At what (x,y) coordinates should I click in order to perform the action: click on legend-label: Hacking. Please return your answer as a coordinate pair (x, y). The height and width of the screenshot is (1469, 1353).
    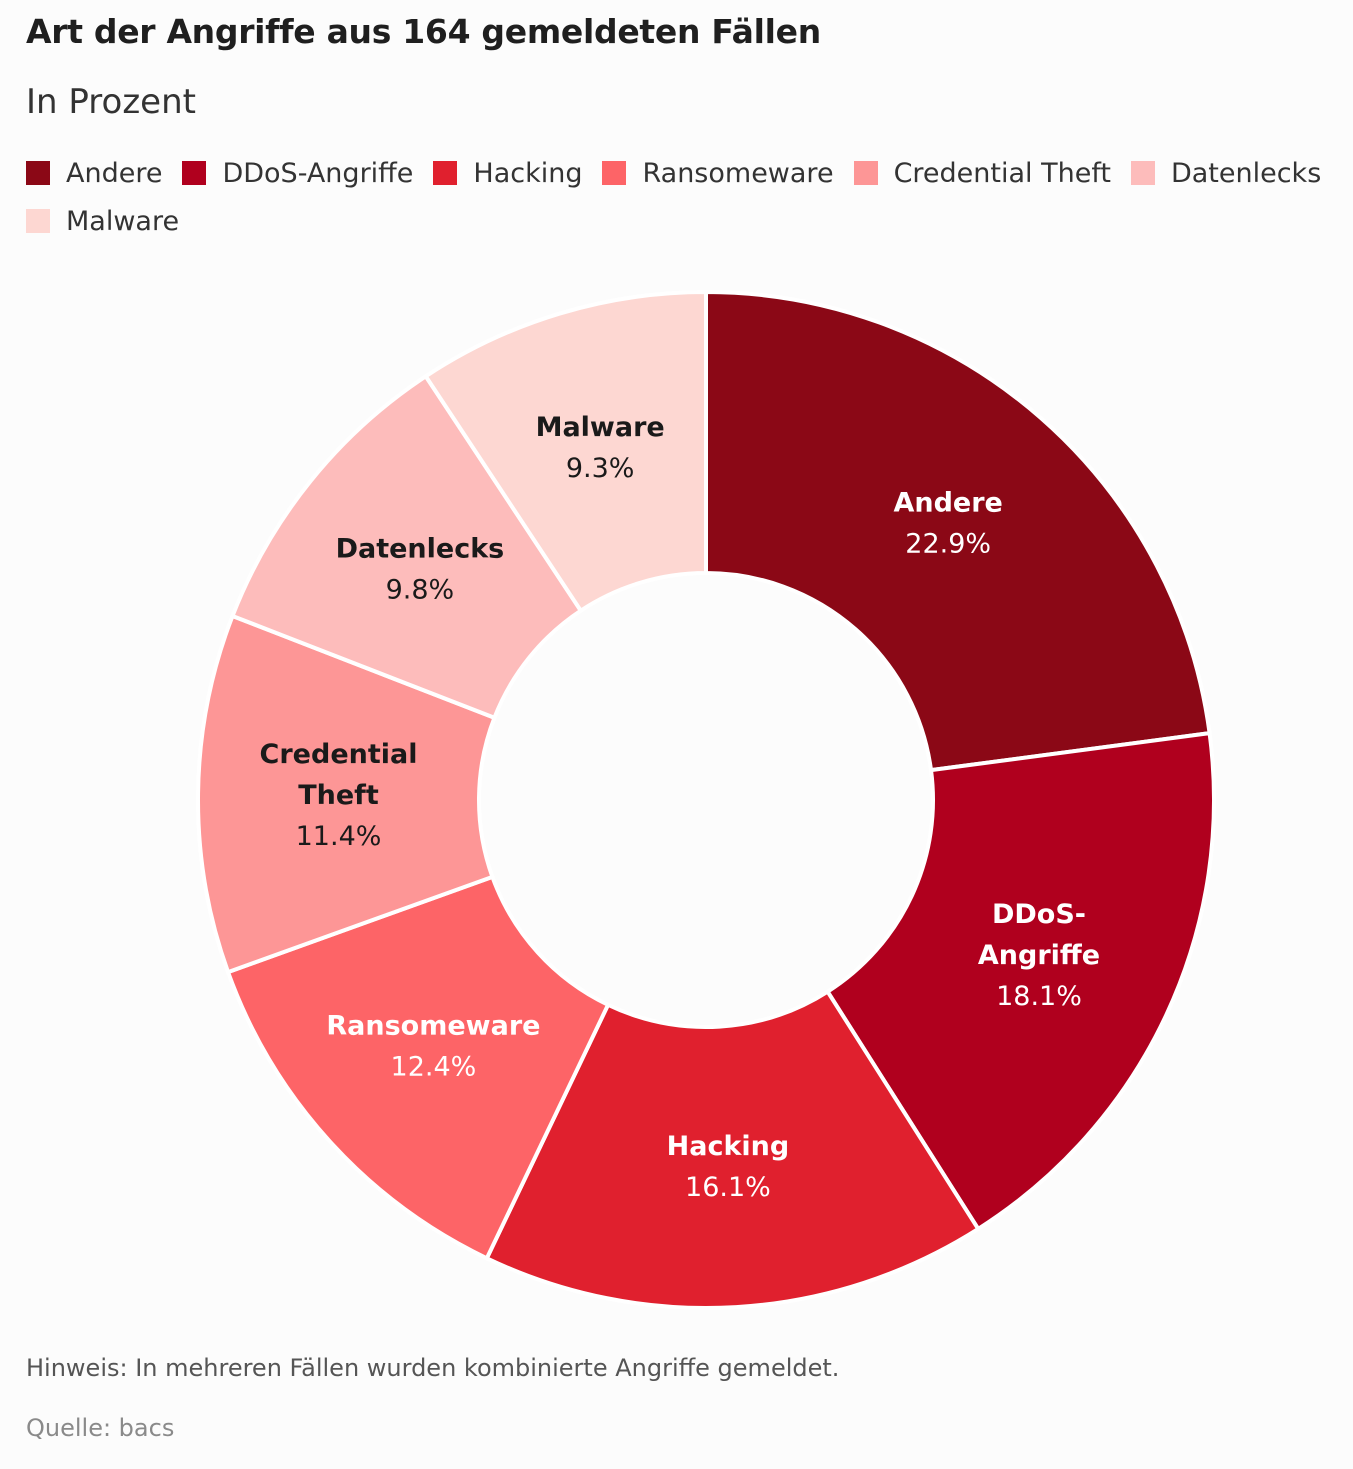
    Looking at the image, I should click on (528, 173).